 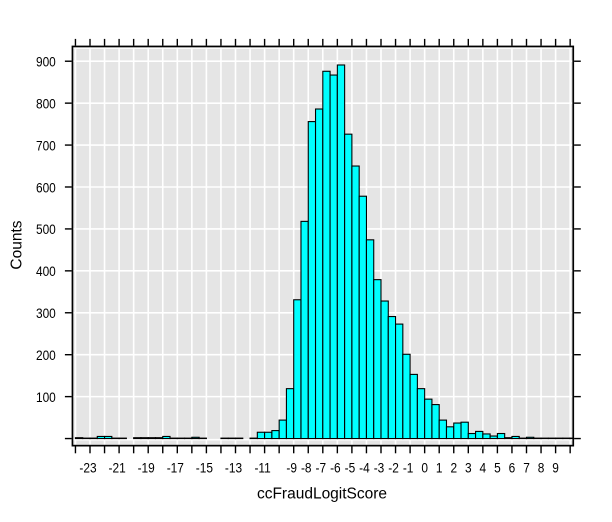 What do you see at coordinates (46, 229) in the screenshot?
I see `svg-text: 500` at bounding box center [46, 229].